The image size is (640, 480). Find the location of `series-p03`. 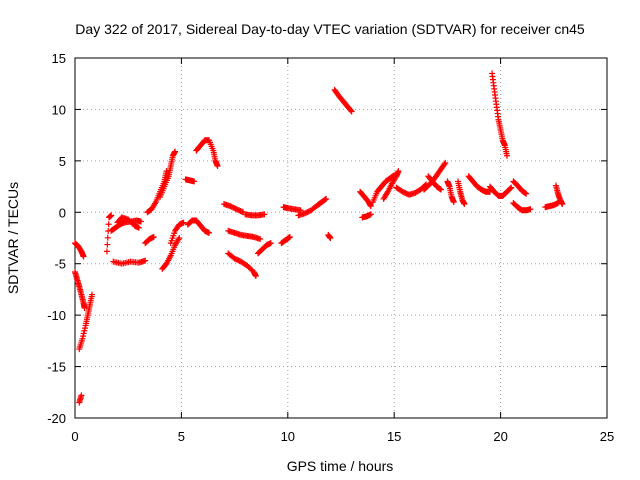

series-p03 is located at coordinates (86, 322).